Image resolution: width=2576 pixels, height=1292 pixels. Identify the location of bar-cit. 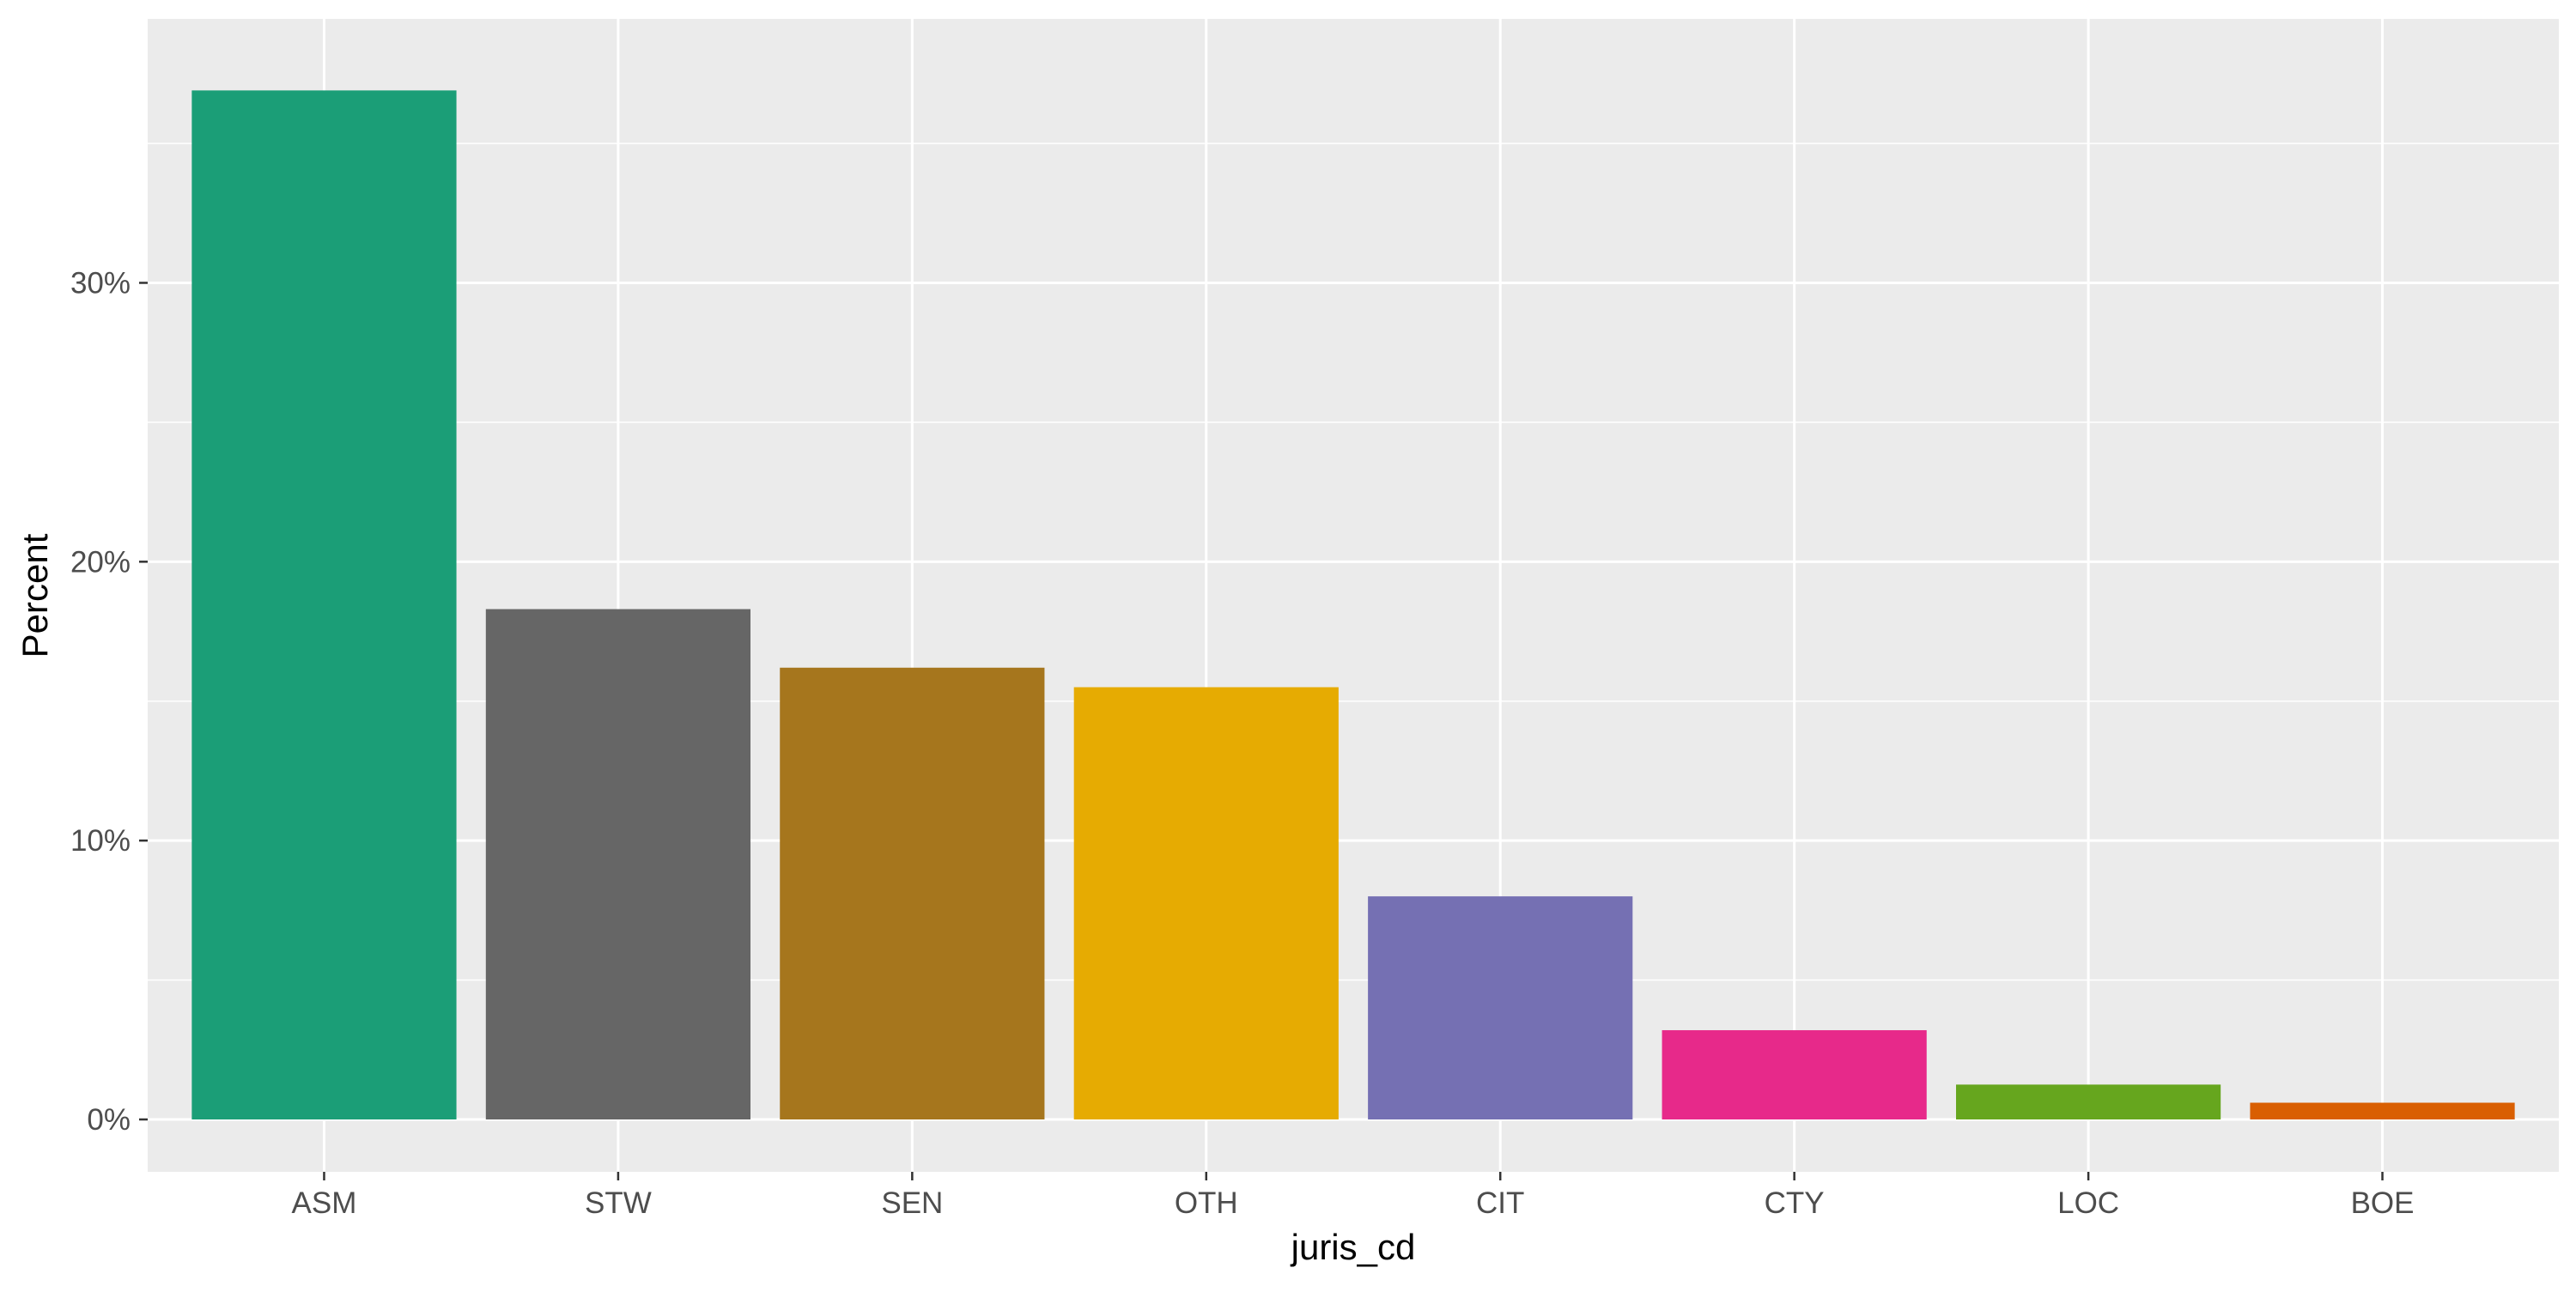
(1500, 1007).